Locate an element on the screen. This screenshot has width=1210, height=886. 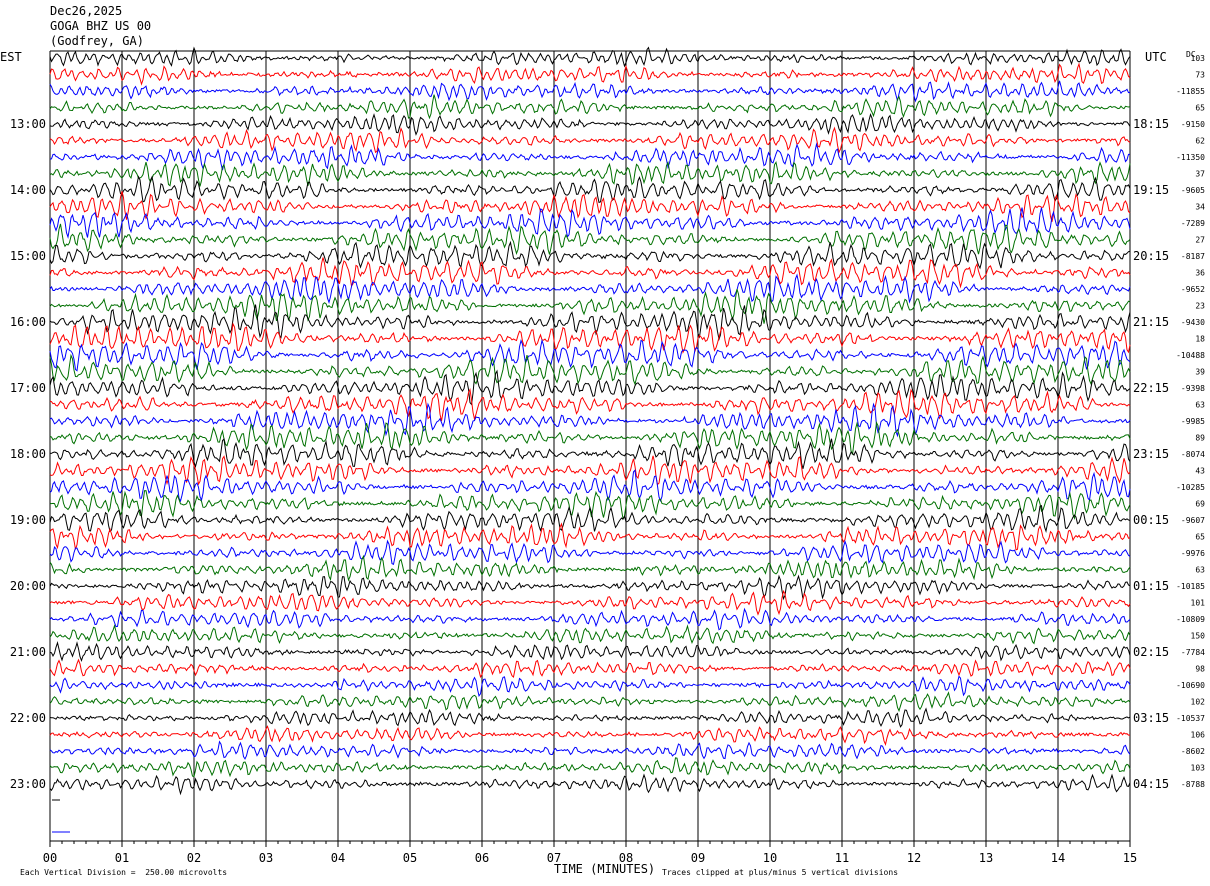
est-hour-label-2000: 20:00 is located at coordinates (28, 586).